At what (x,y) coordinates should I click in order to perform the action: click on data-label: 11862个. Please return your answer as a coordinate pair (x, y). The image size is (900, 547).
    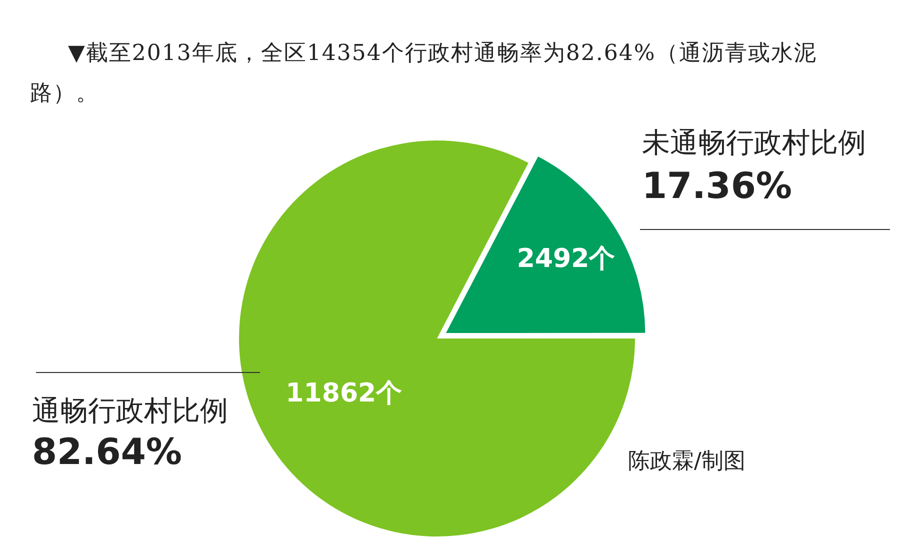
    Looking at the image, I should click on (344, 393).